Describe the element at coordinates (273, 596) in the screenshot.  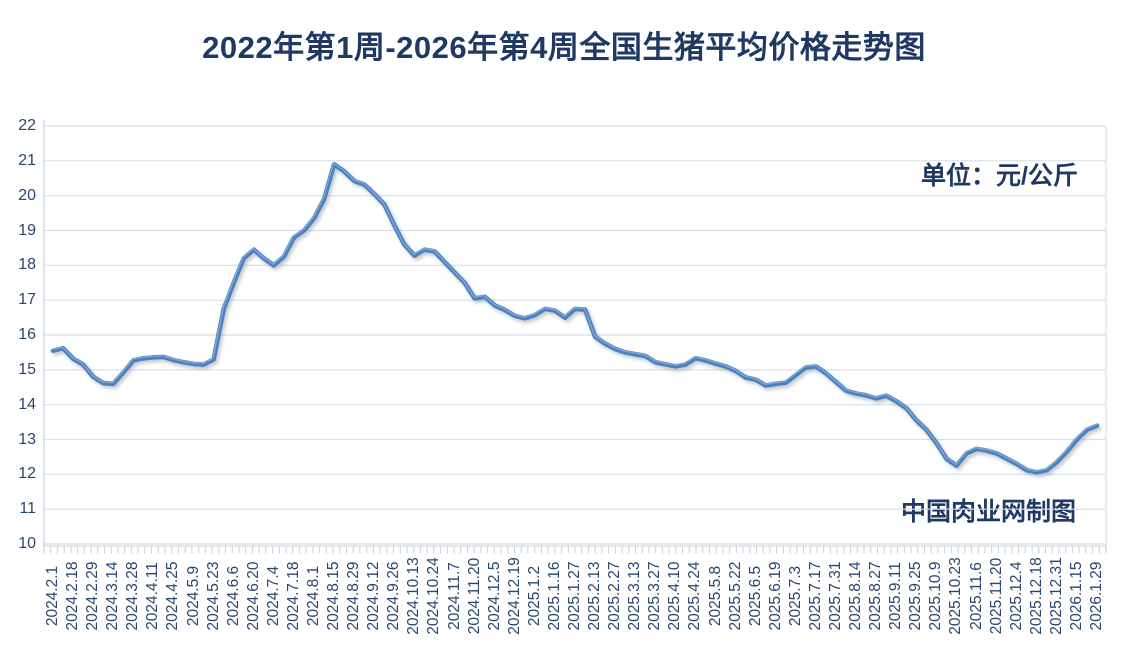
I see `x-axis-label: 2024.7.4` at that location.